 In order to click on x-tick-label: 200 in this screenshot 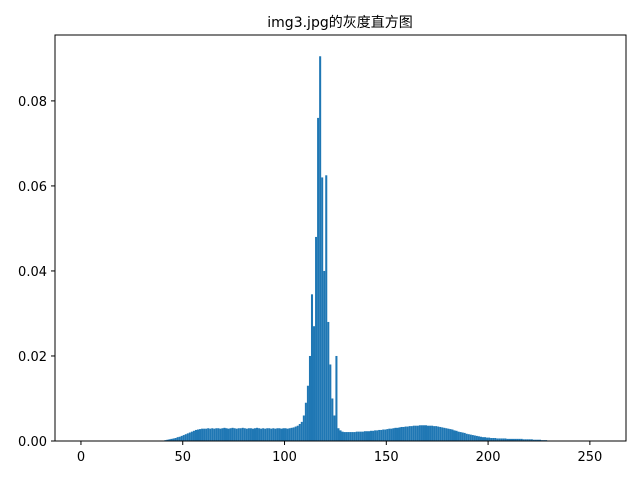, I will do `click(488, 457)`.